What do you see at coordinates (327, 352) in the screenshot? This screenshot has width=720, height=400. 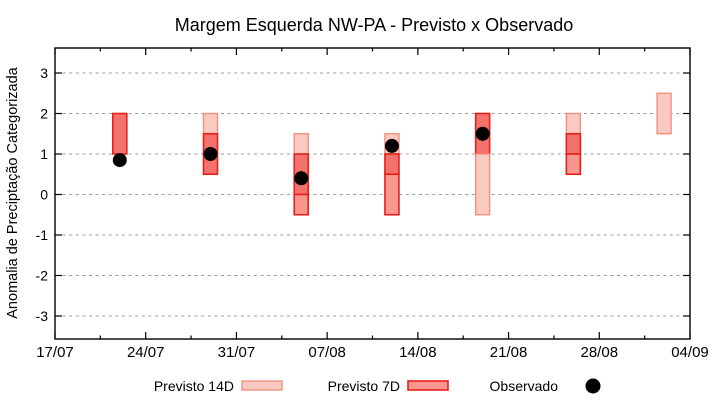 I see `x-tick-label: 07/08` at bounding box center [327, 352].